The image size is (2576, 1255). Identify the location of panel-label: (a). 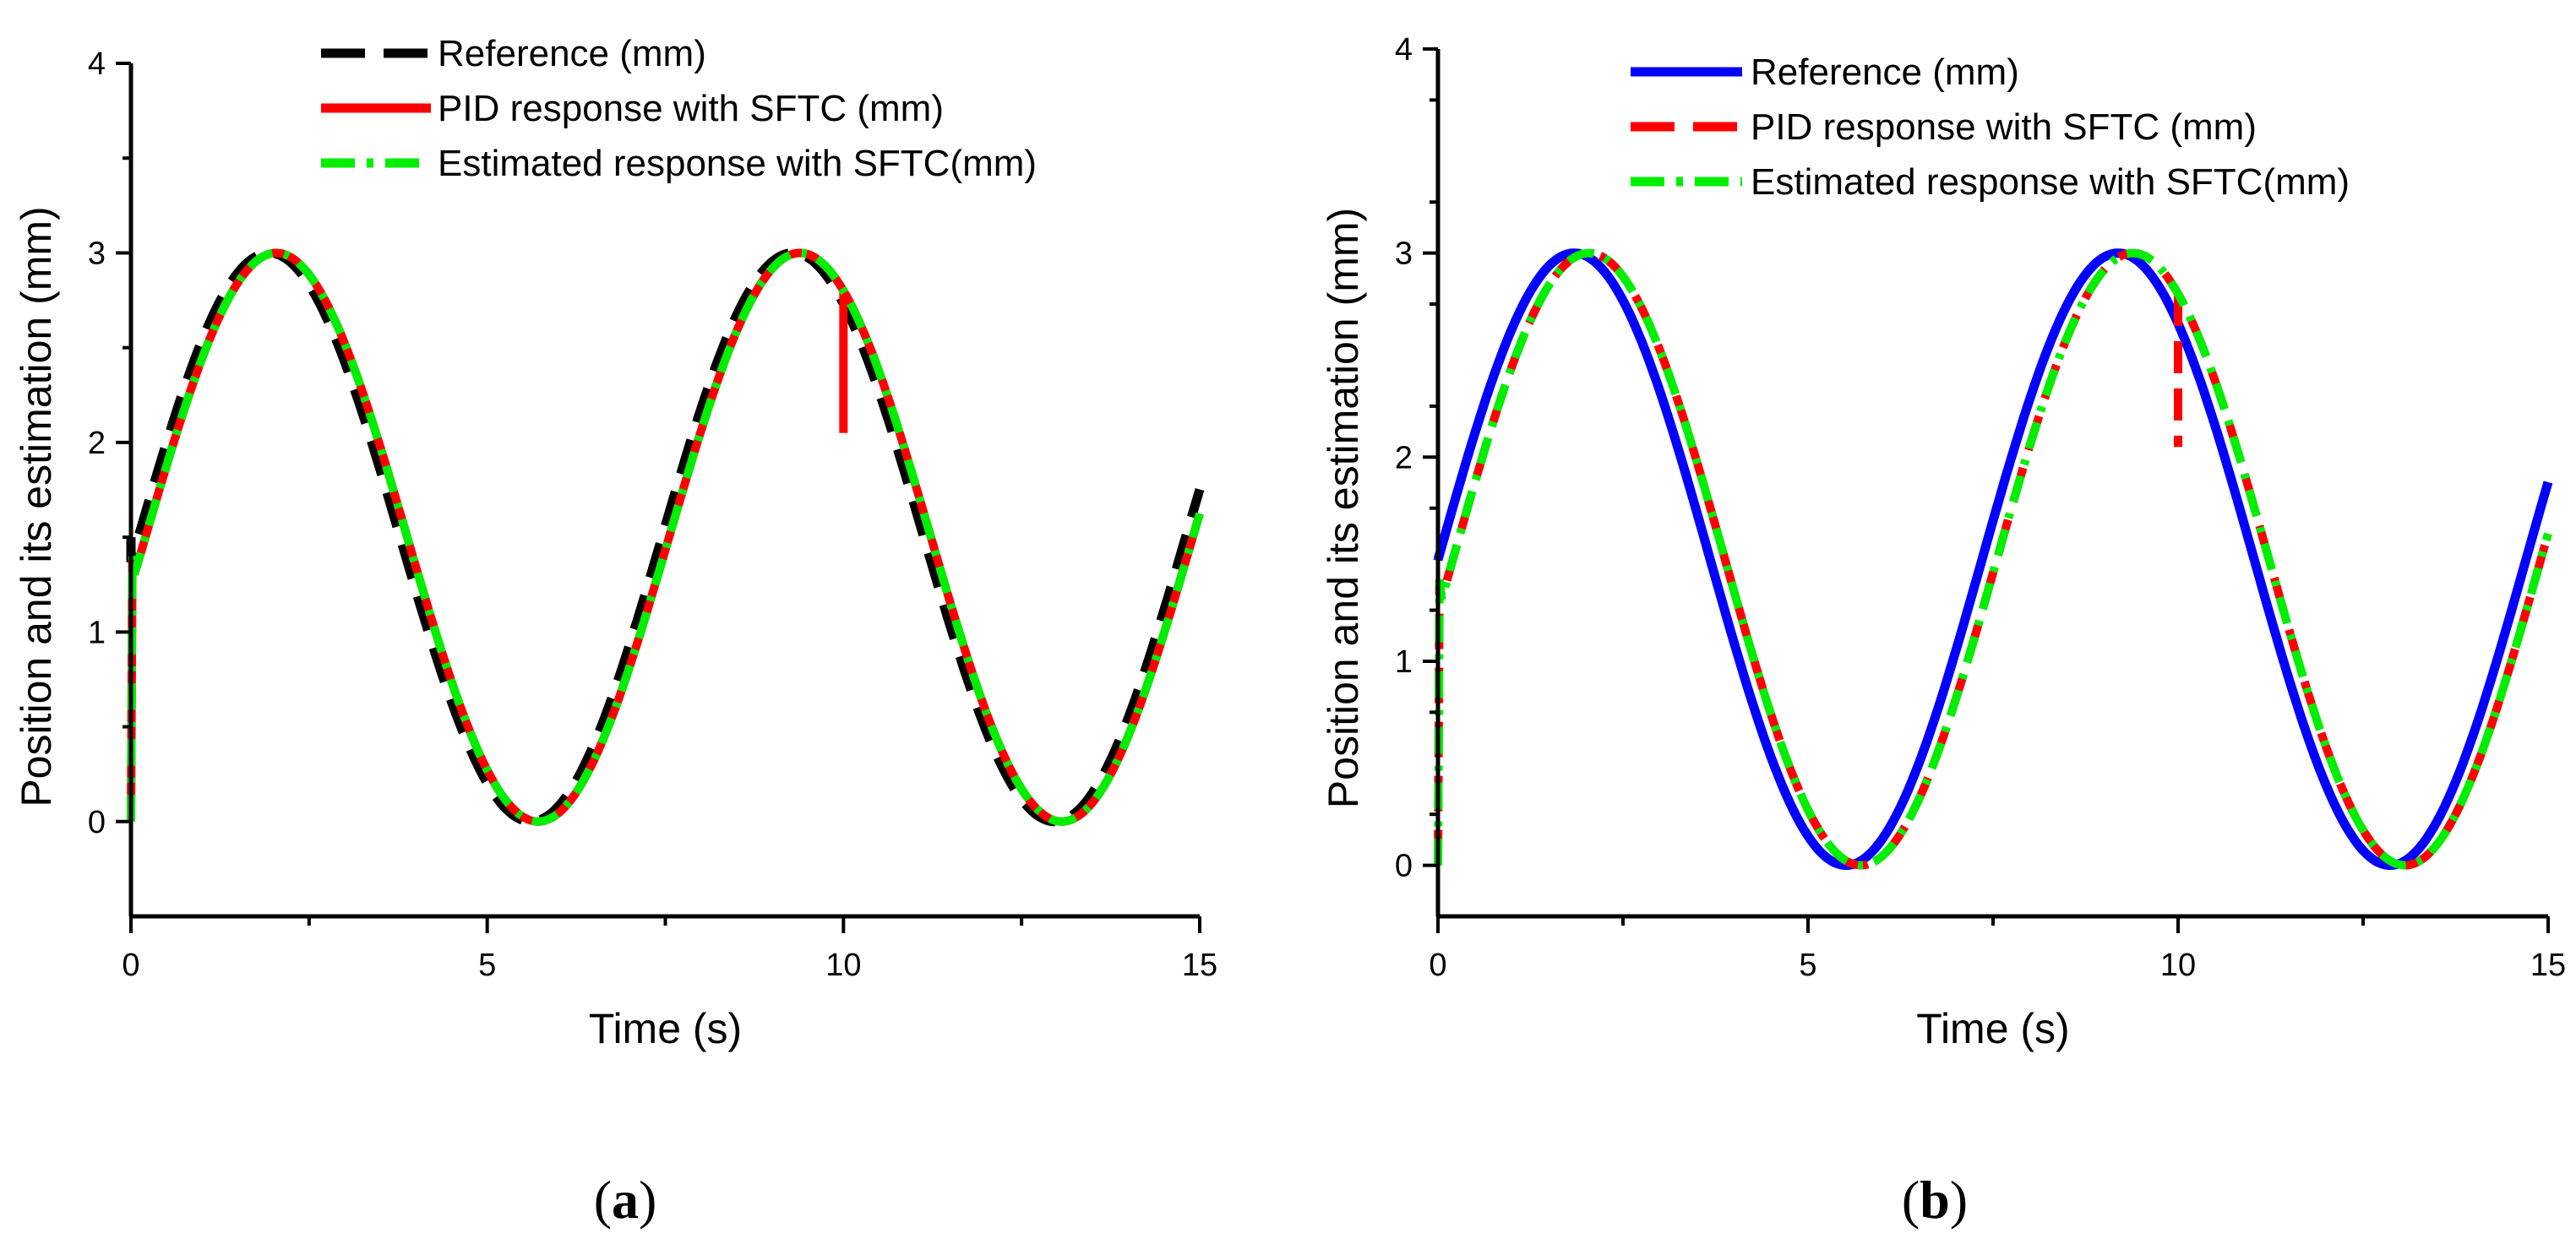
(625, 1200).